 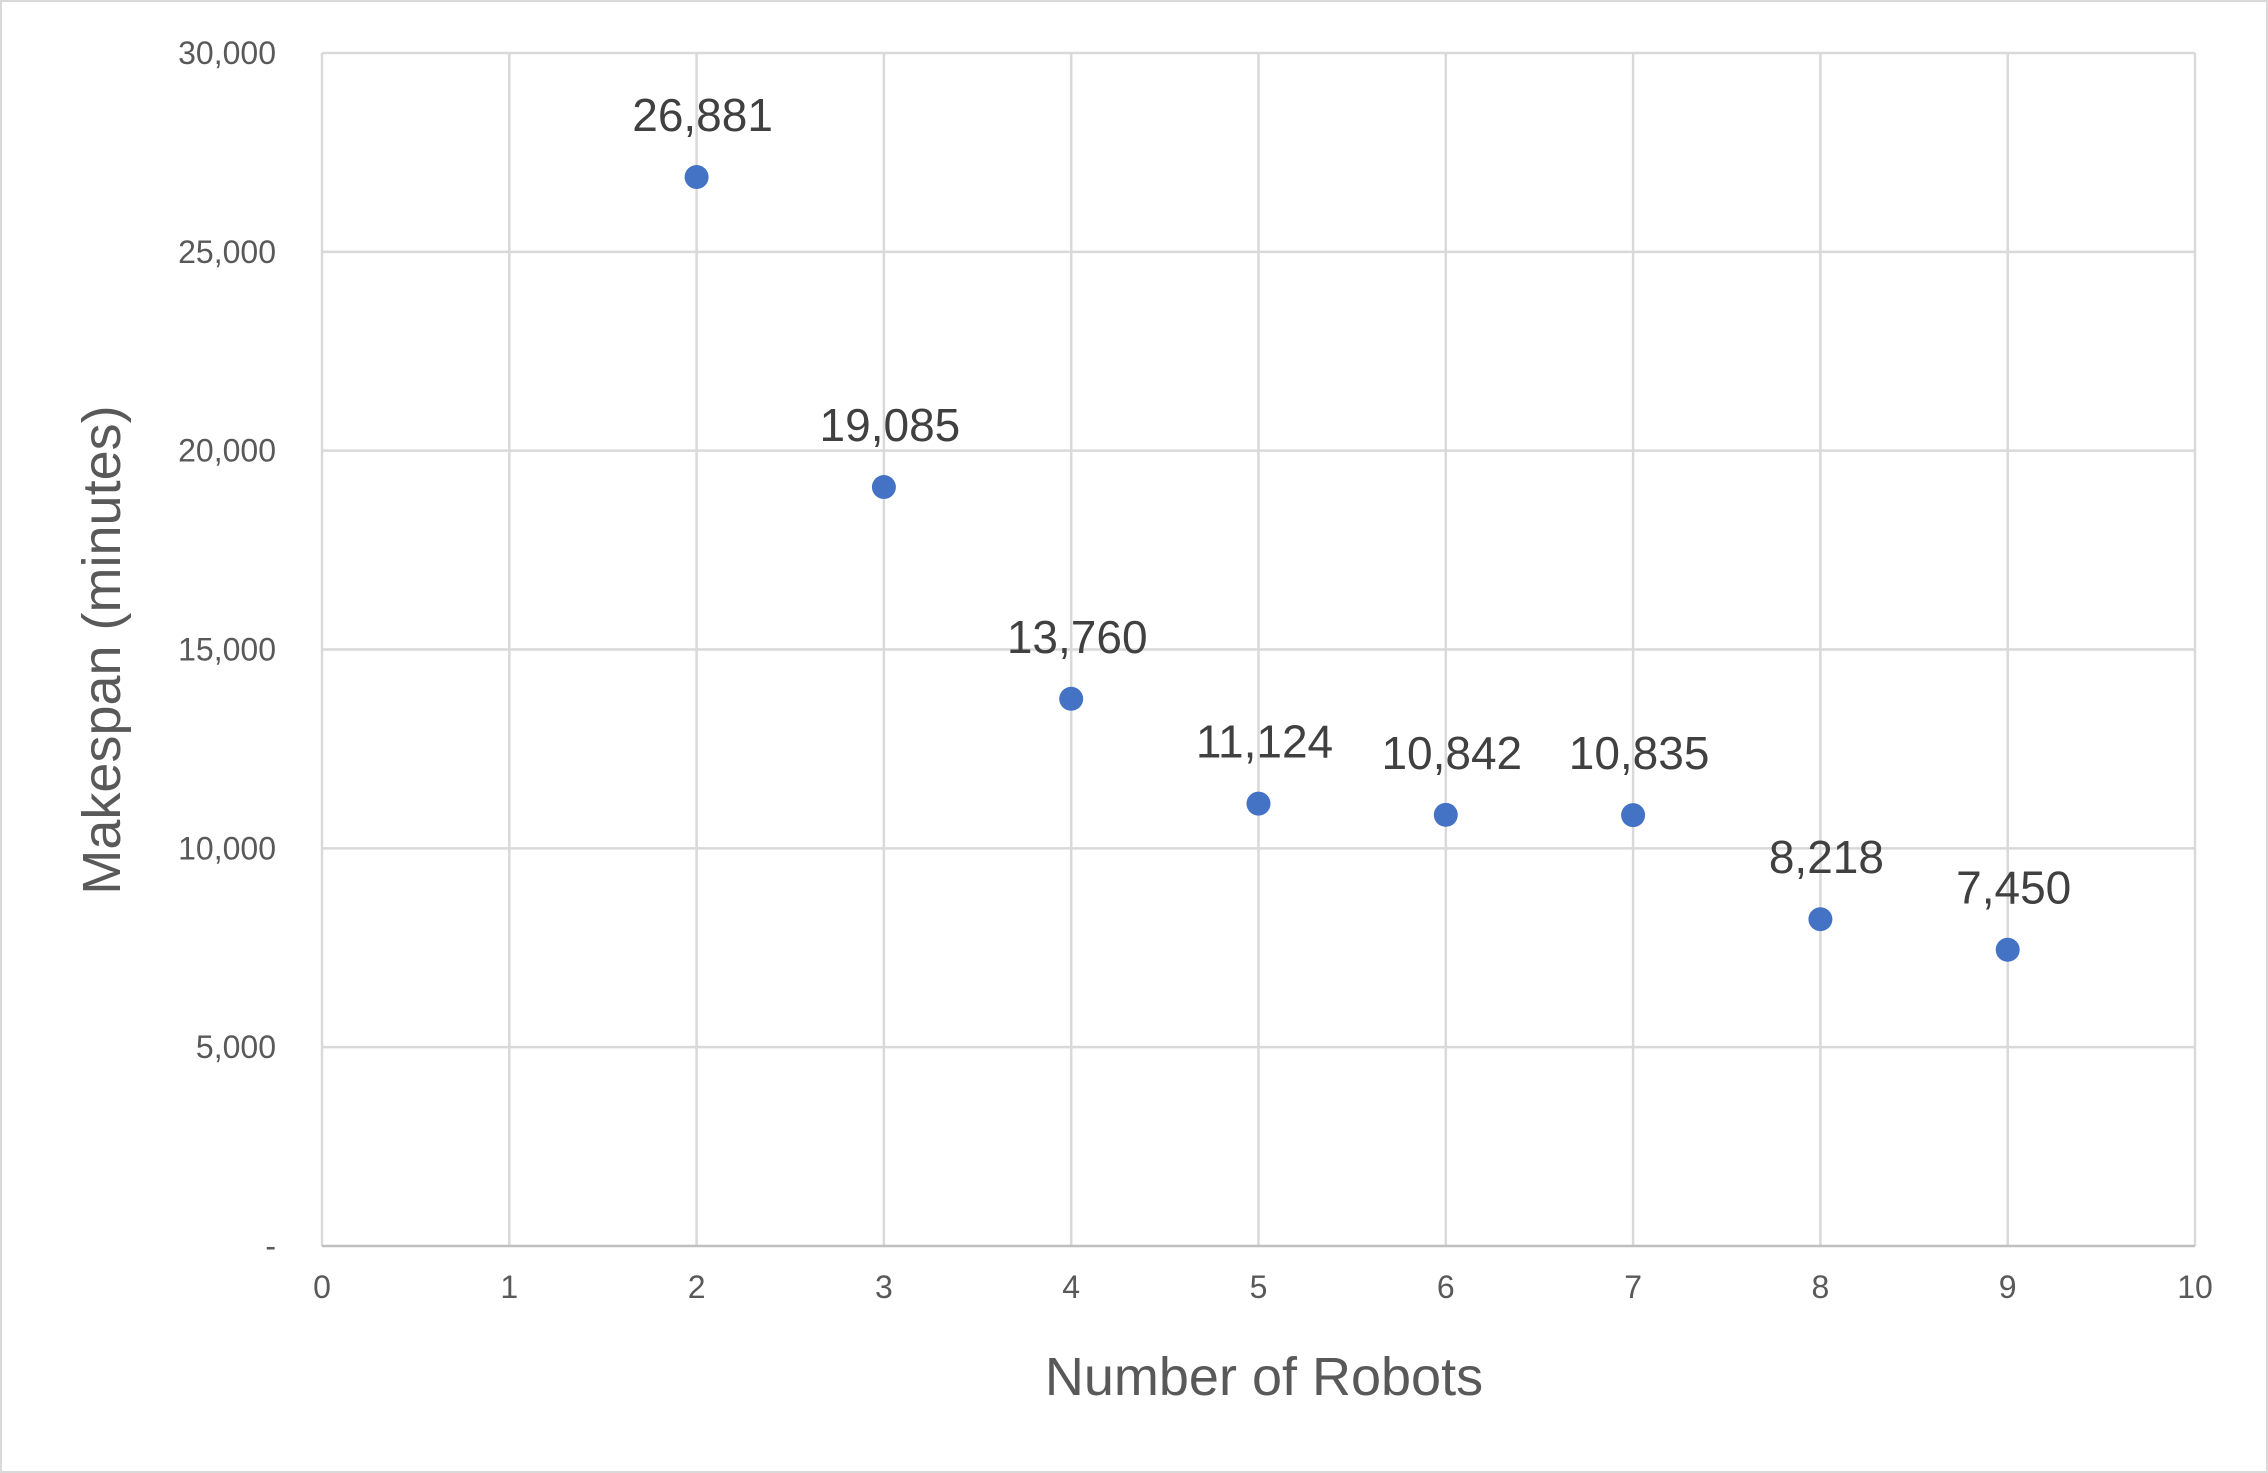 What do you see at coordinates (227, 848) in the screenshot?
I see `y-tick-label: 10,000` at bounding box center [227, 848].